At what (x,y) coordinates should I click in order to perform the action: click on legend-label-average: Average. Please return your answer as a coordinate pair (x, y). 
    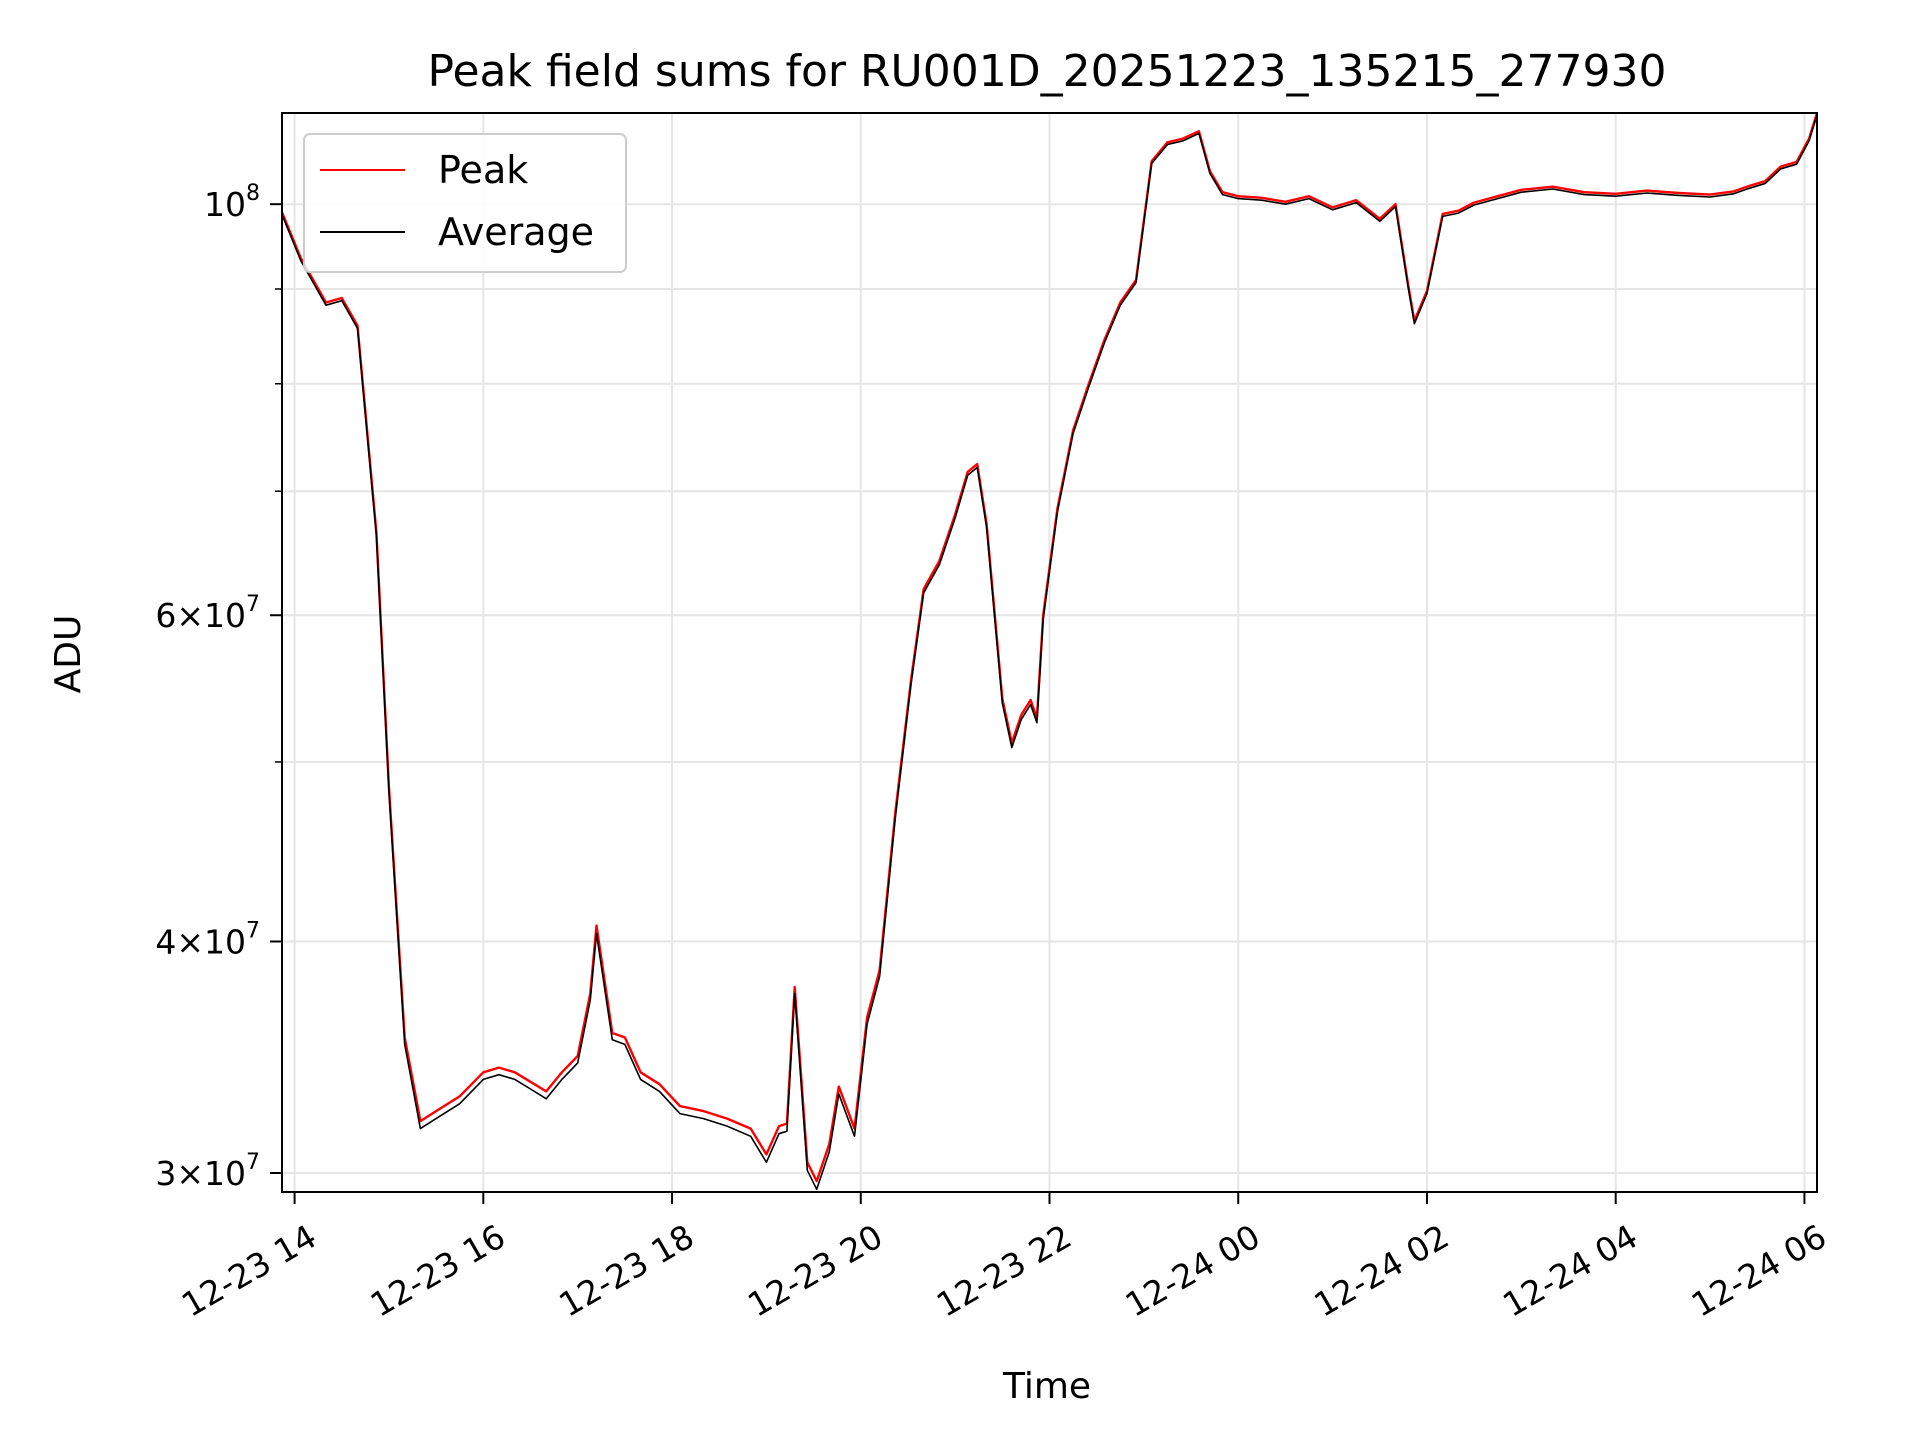
    Looking at the image, I should click on (516, 232).